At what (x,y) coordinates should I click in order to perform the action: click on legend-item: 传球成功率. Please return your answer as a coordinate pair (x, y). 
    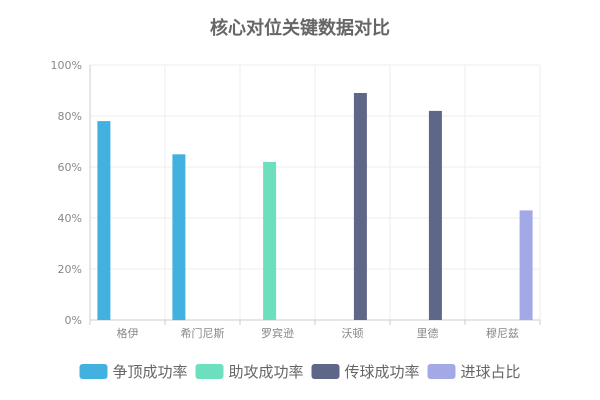
    Looking at the image, I should click on (365, 372).